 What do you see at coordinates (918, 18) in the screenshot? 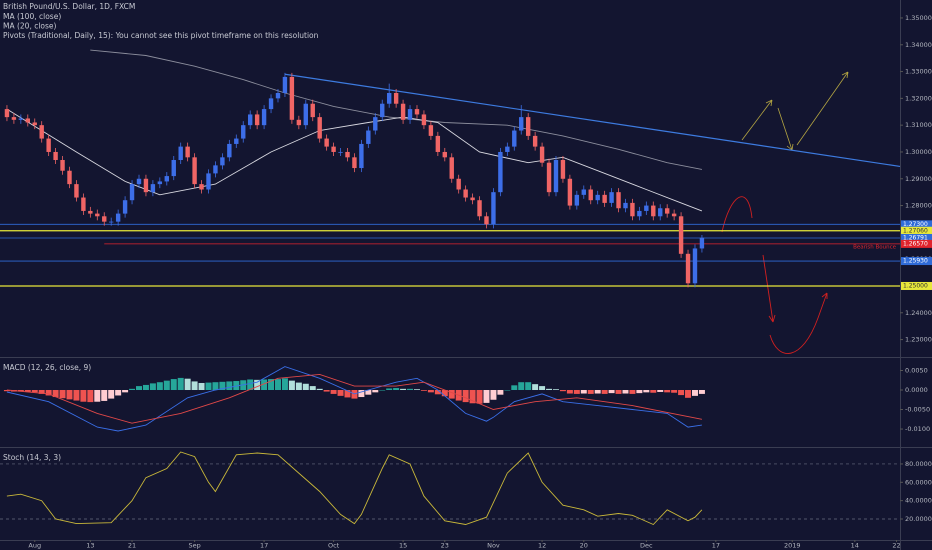
I see `y-tick-label: 1.35000` at bounding box center [918, 18].